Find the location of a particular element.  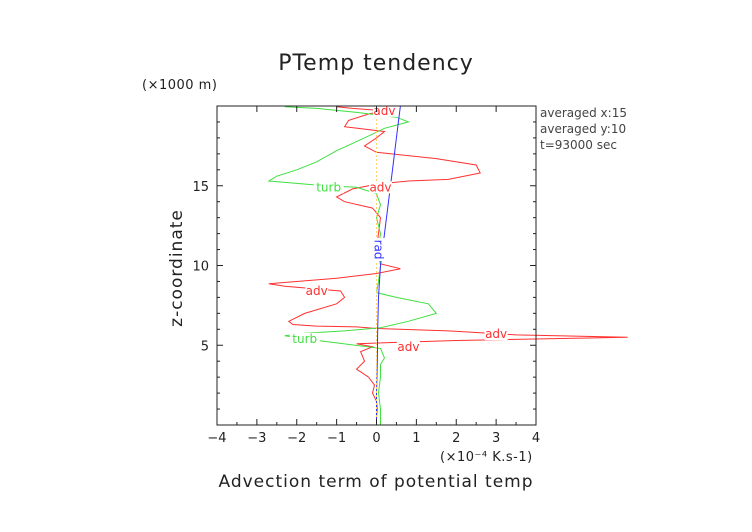

x-tick-label: −2 is located at coordinates (296, 438).